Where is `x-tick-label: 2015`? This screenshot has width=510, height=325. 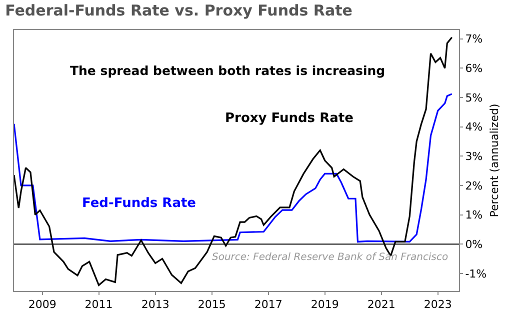
x-tick-label: 2015 is located at coordinates (212, 305).